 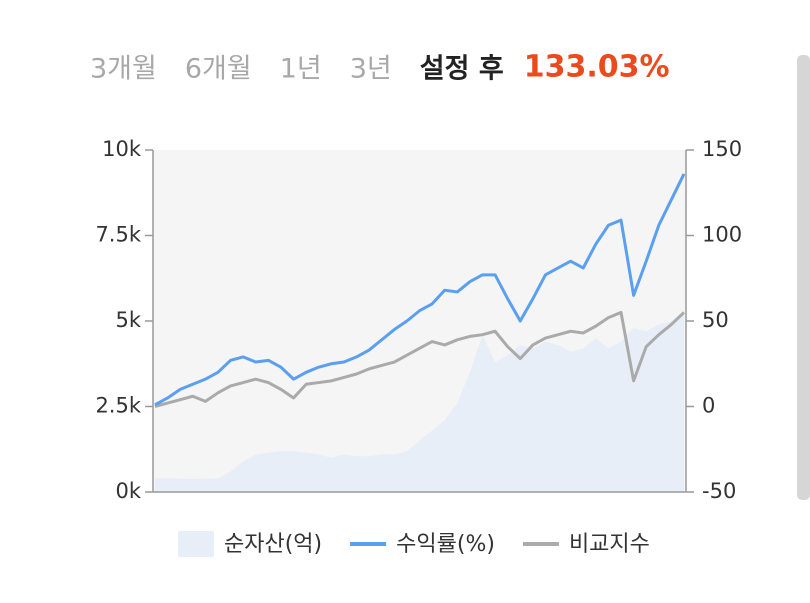 I want to click on period-tab: 1년, so click(x=301, y=69).